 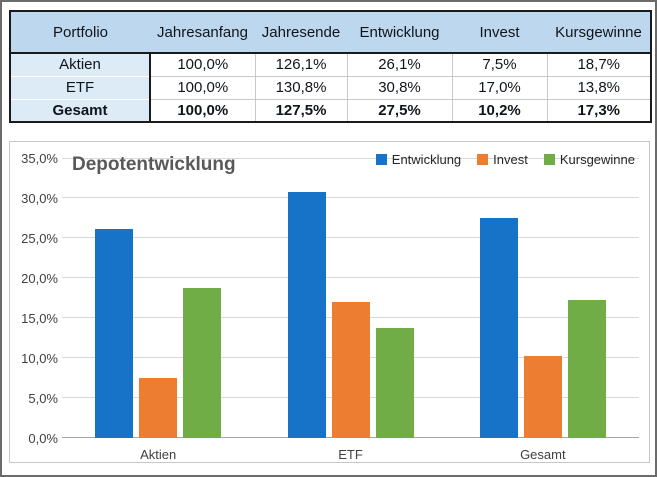 I want to click on y-axis-tick-label: 0,0%, so click(x=43, y=438).